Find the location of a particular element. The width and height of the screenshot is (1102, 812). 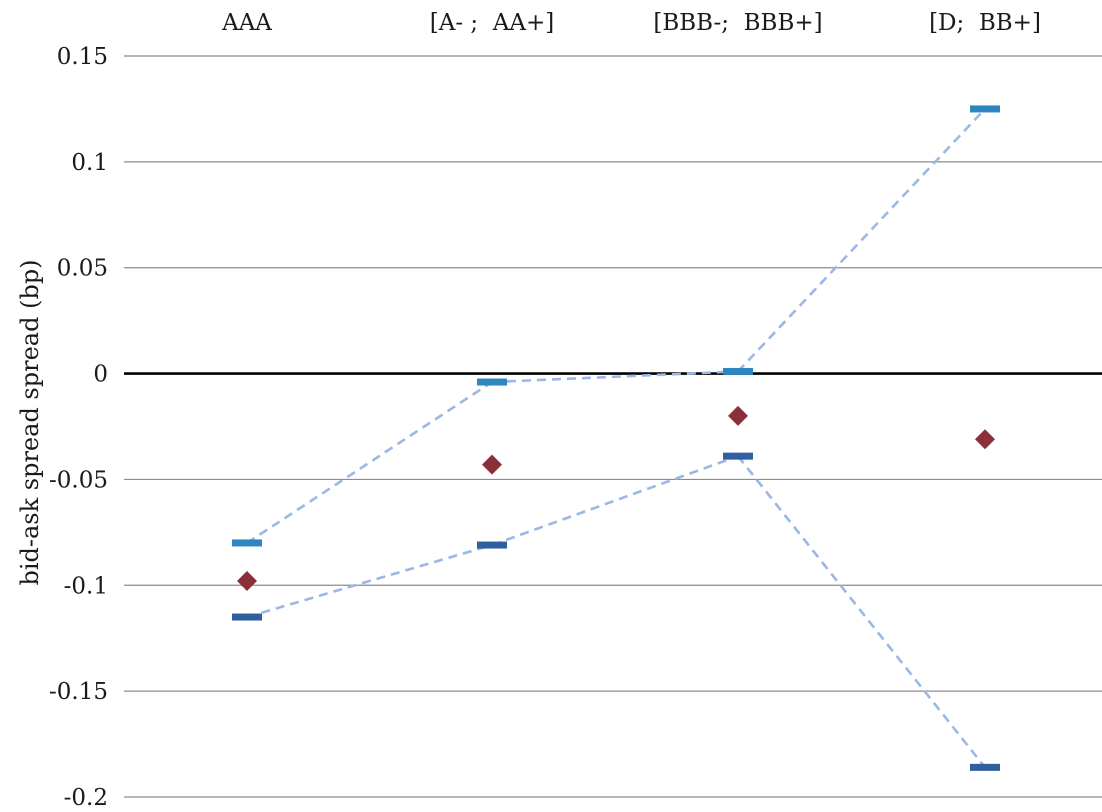

y-tick-label: 0.1 is located at coordinates (89, 163).